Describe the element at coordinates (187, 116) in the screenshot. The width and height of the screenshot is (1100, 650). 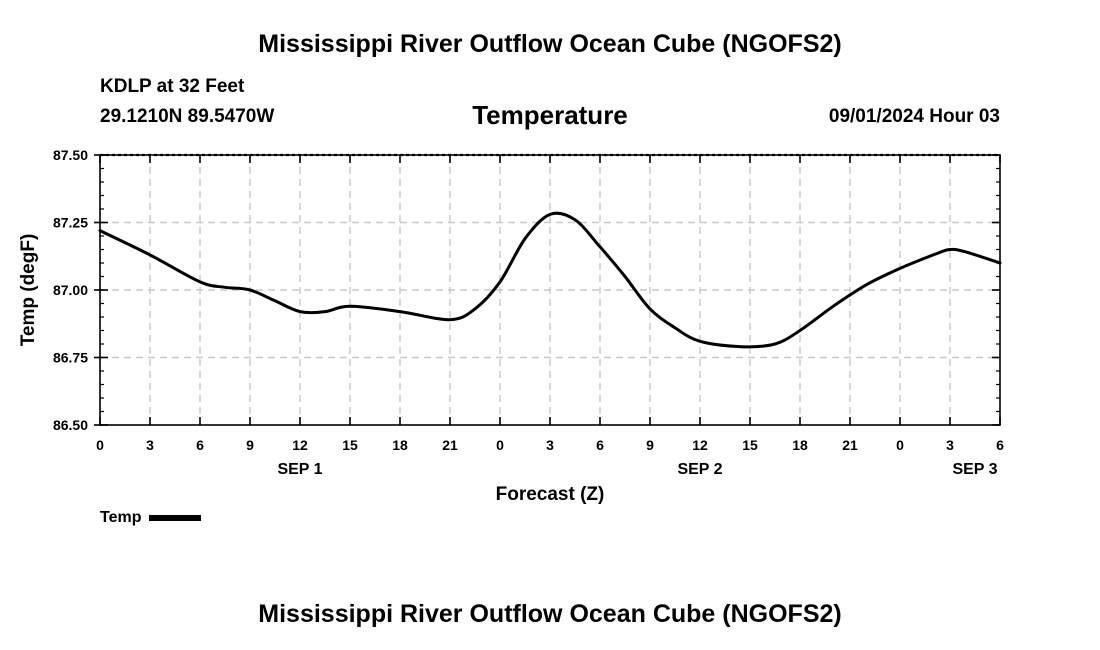
I see `station-coordinates: 29.1210N 89.5470W` at that location.